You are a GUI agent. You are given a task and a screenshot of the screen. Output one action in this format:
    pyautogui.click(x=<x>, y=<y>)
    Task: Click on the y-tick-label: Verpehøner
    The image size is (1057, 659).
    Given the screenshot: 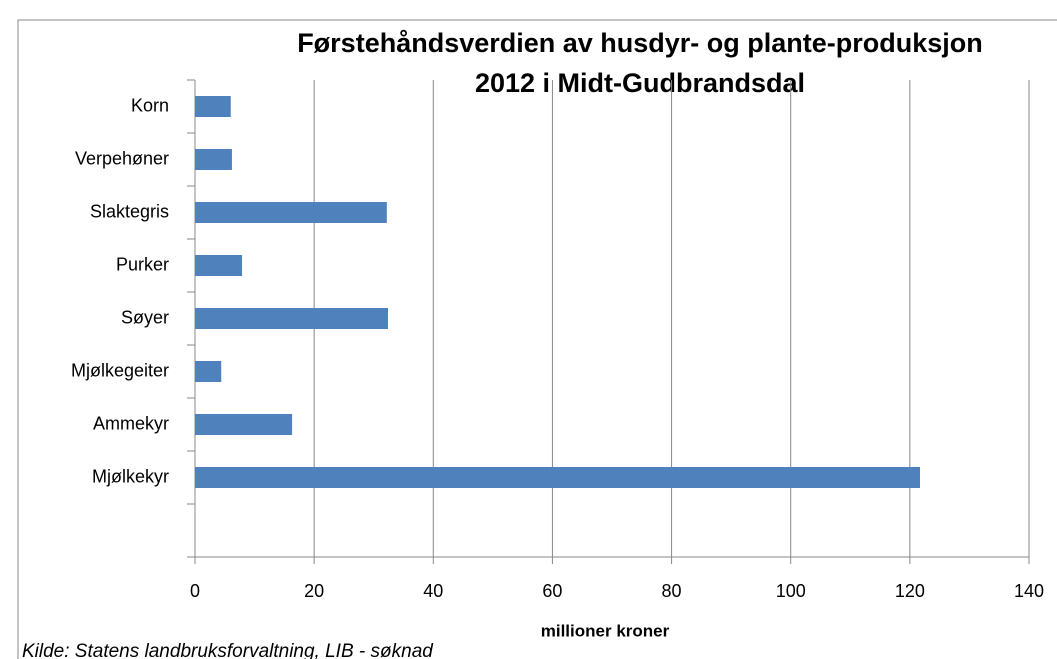 What is the action you would take?
    pyautogui.click(x=122, y=158)
    